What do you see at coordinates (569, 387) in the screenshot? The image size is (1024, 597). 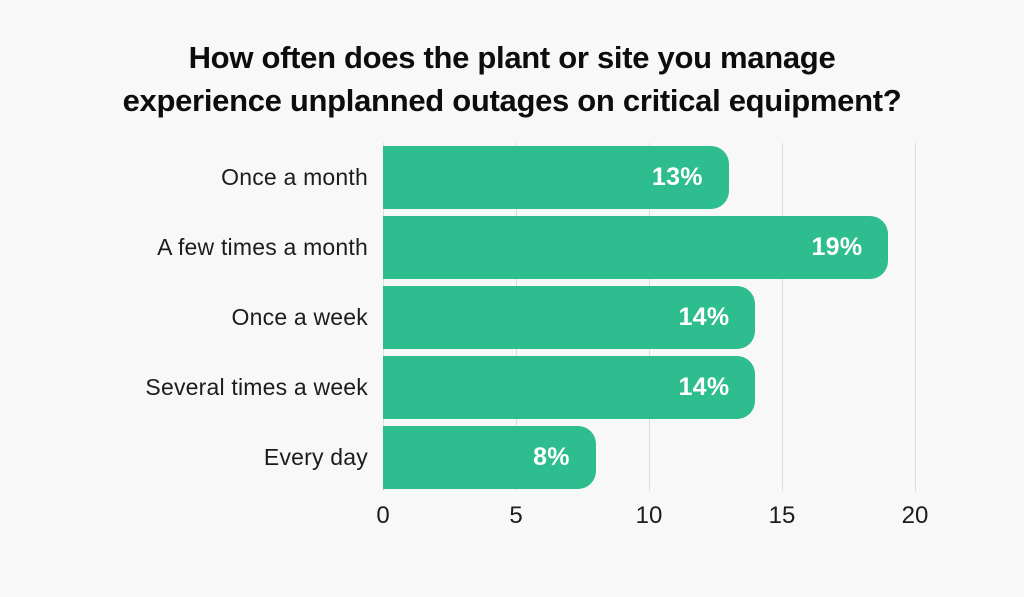 I see `bar-3: 14%` at bounding box center [569, 387].